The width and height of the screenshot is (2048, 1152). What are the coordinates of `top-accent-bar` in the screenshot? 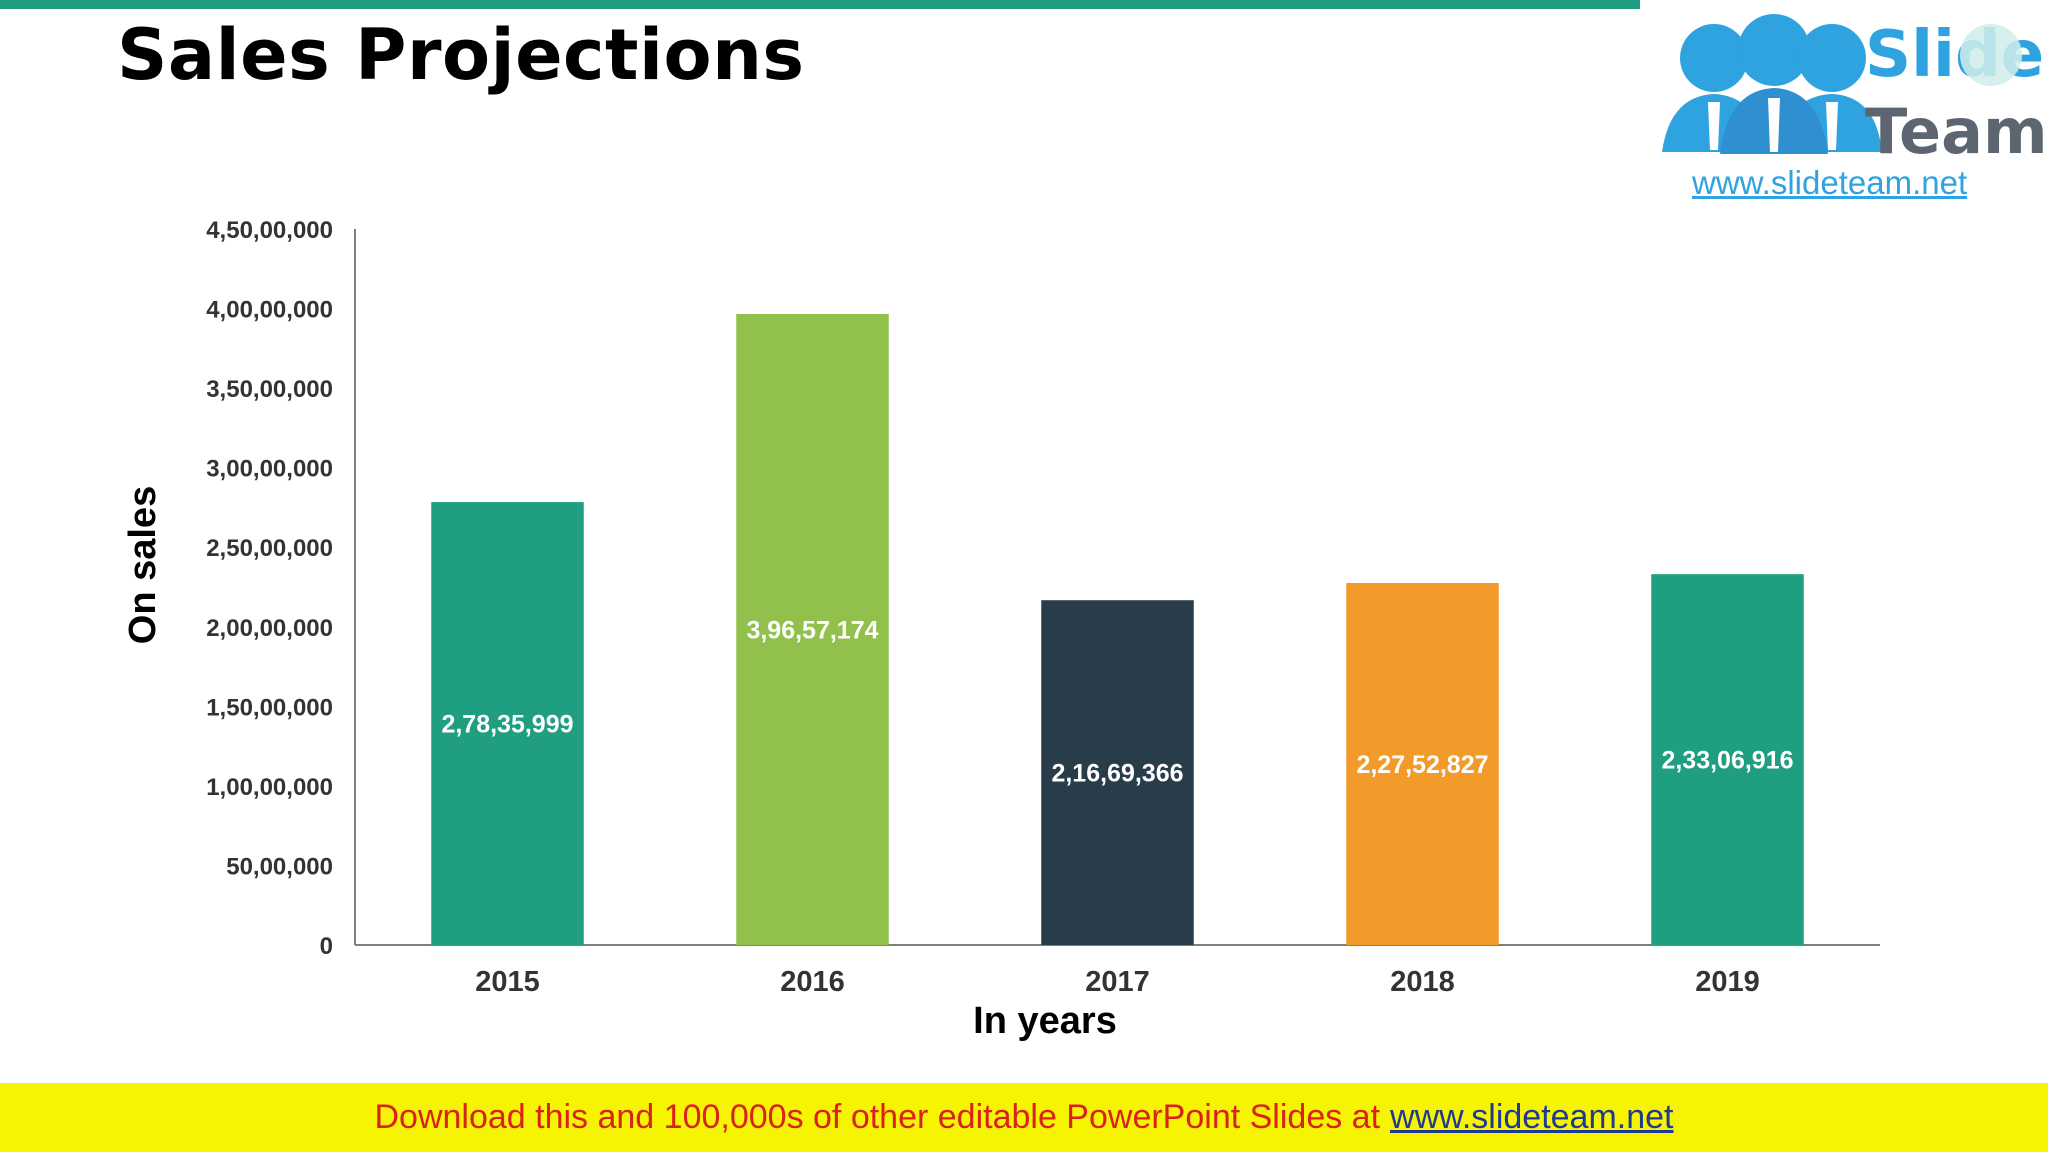 It's located at (820, 4).